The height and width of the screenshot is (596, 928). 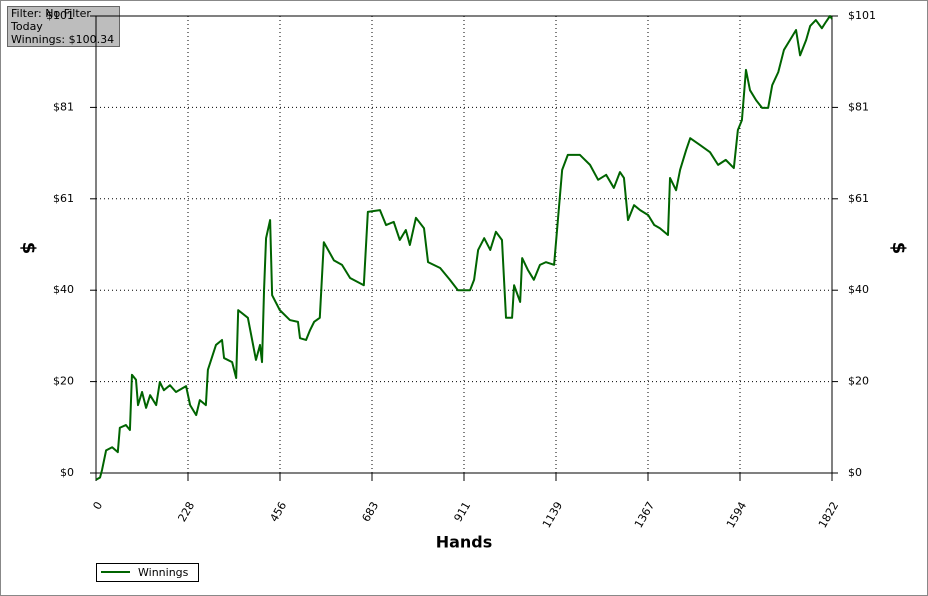 What do you see at coordinates (862, 15) in the screenshot?
I see `y2-tick-label: $101` at bounding box center [862, 15].